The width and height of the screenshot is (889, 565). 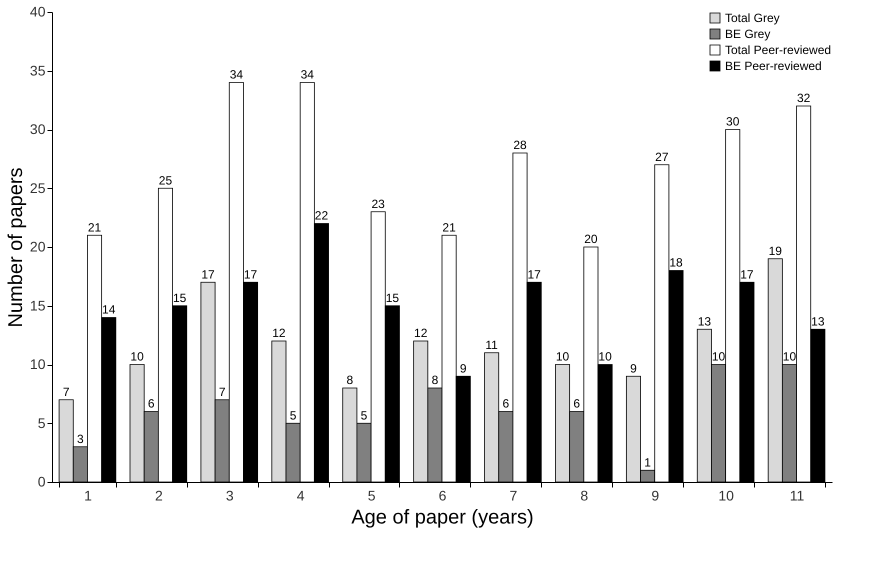 What do you see at coordinates (514, 496) in the screenshot?
I see `x-tick-label: 7` at bounding box center [514, 496].